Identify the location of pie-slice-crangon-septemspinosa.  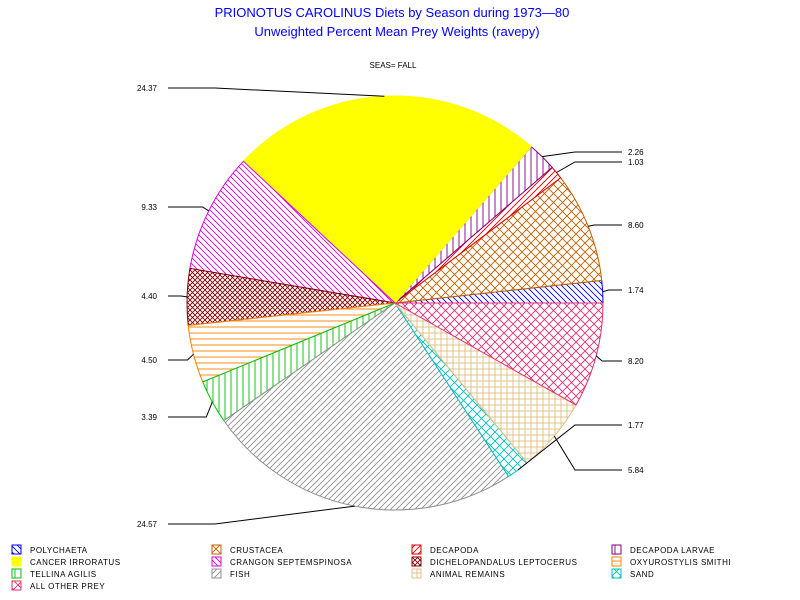
(293, 232).